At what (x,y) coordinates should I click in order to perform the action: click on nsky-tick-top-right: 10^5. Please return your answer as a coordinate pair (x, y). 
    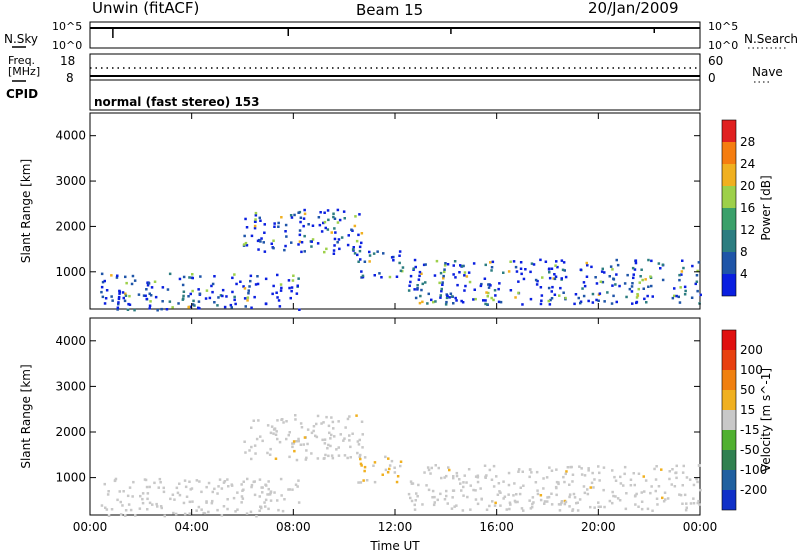
    Looking at the image, I should click on (723, 26).